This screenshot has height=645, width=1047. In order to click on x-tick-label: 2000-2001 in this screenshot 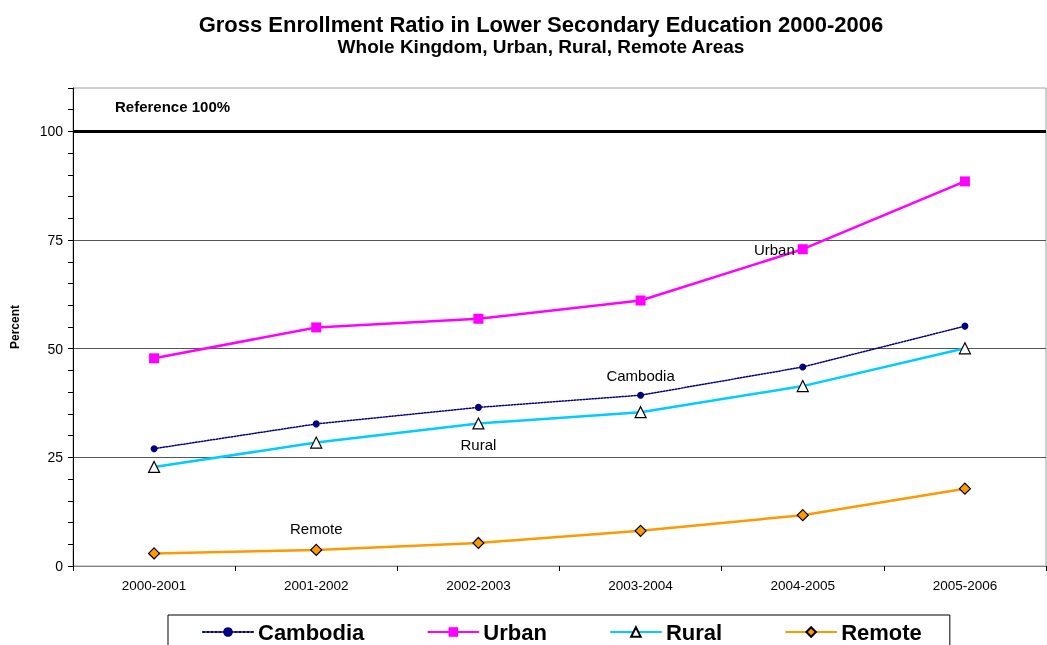, I will do `click(154, 585)`.